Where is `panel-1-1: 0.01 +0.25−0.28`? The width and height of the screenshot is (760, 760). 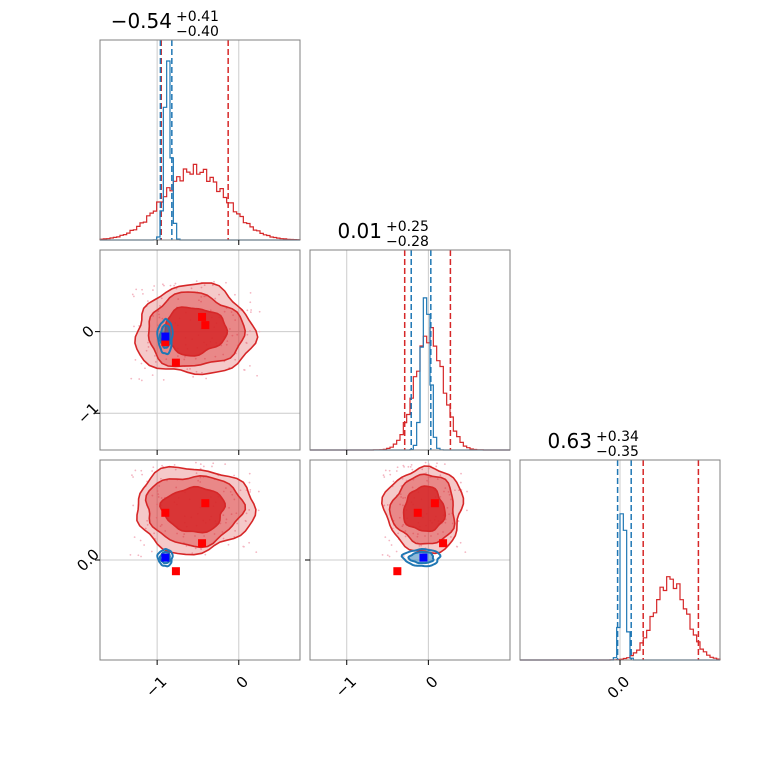
panel-1-1: 0.01 +0.25−0.28 is located at coordinates (410, 337).